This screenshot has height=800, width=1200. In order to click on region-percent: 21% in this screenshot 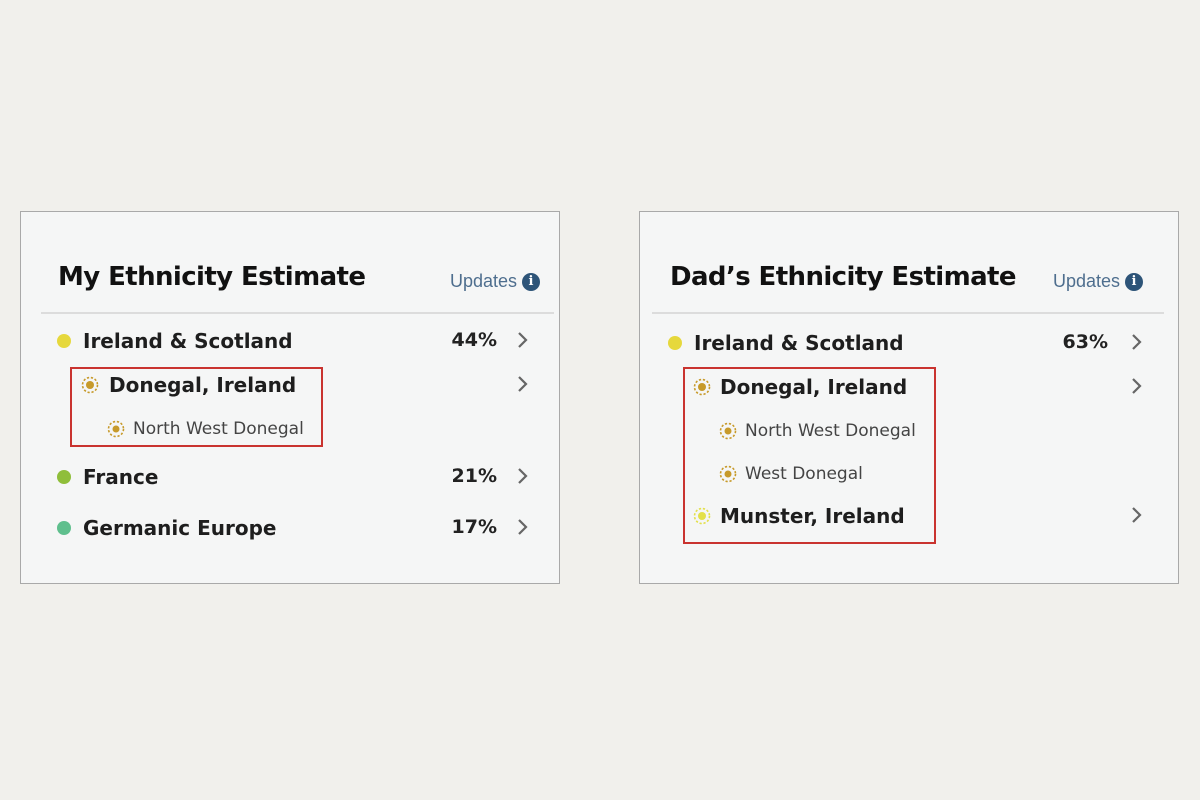, I will do `click(474, 476)`.